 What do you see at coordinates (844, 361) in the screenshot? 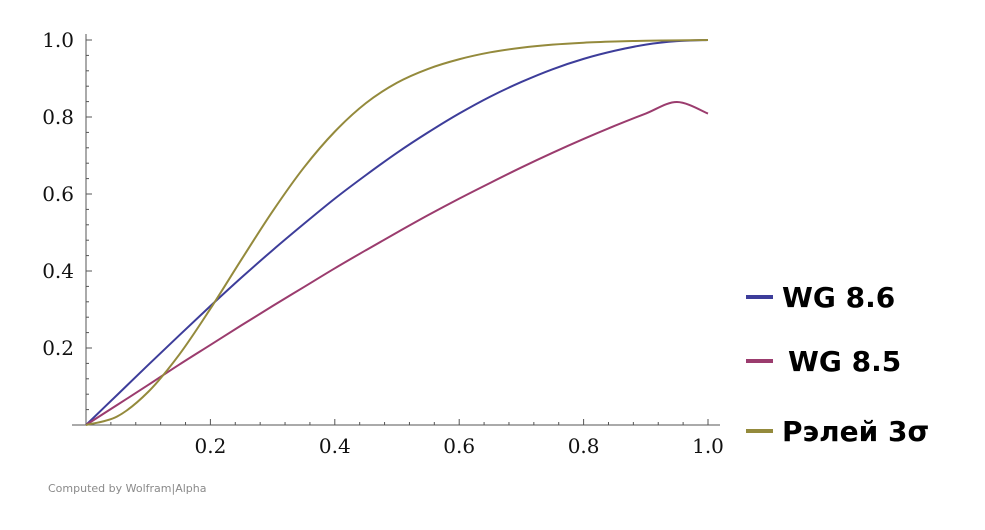
I see `legend-label-wg-8-5: WG 8.5` at bounding box center [844, 361].